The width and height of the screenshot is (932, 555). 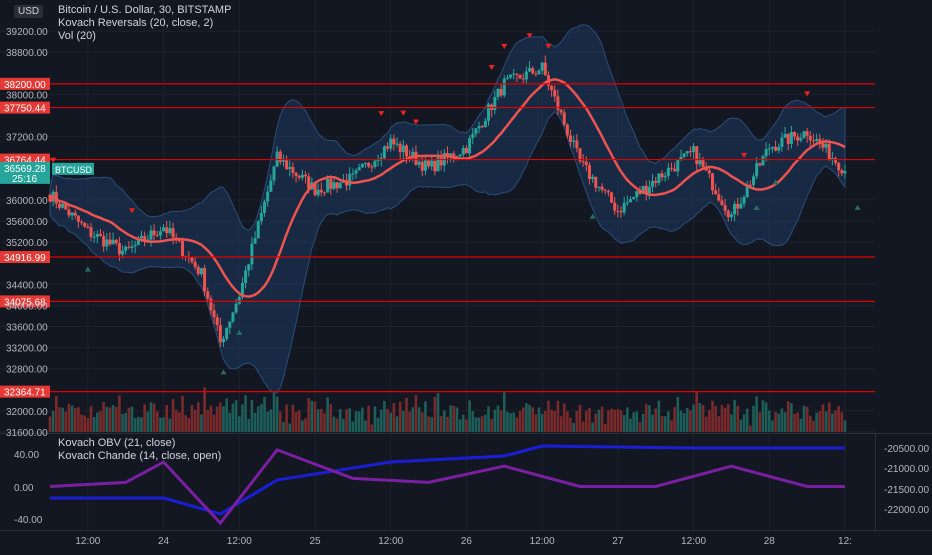 What do you see at coordinates (906, 449) in the screenshot?
I see `osc-right-axis-label: -20500.00` at bounding box center [906, 449].